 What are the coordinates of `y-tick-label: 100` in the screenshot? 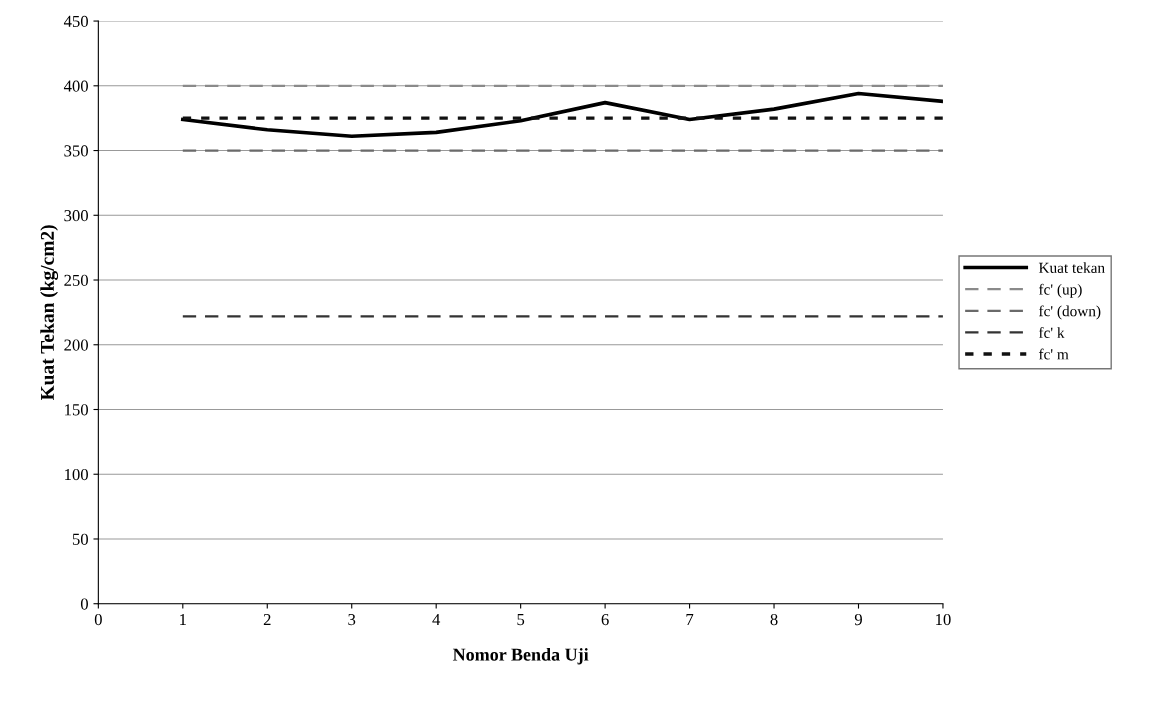 It's located at (76, 474).